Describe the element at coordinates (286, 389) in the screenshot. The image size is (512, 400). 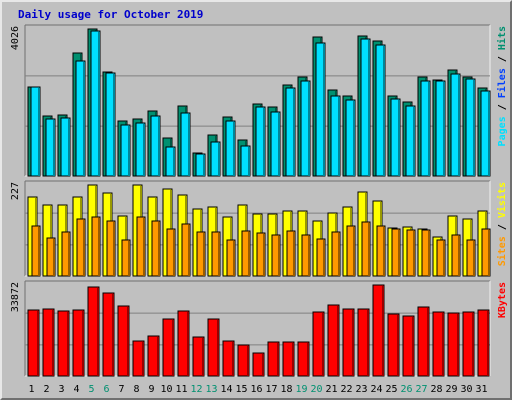
I see `x-tick-label: 18` at that location.